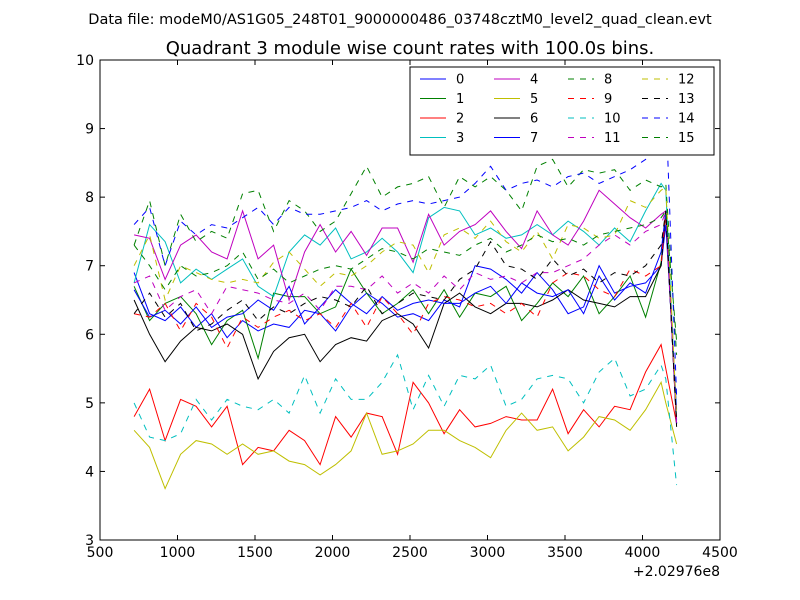 The height and width of the screenshot is (600, 800). I want to click on legend-label-3: 3, so click(460, 138).